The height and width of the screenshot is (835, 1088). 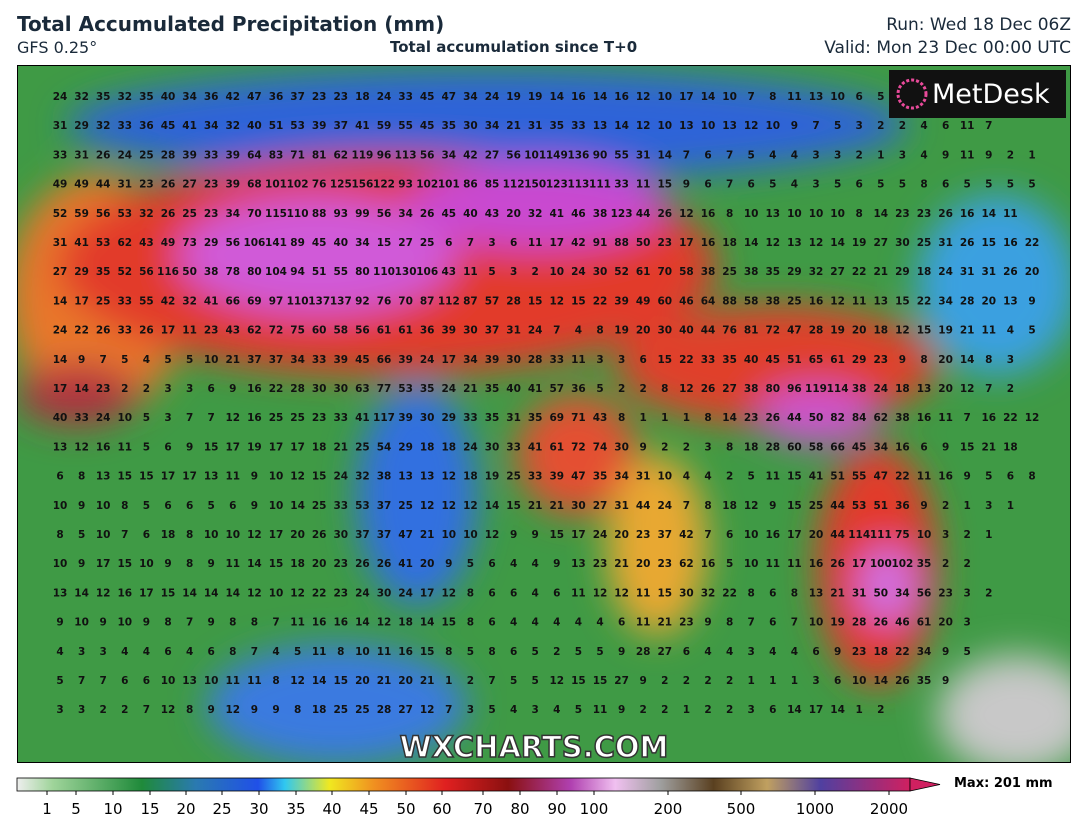 What do you see at coordinates (664, 243) in the screenshot?
I see `grid-value: 23` at bounding box center [664, 243].